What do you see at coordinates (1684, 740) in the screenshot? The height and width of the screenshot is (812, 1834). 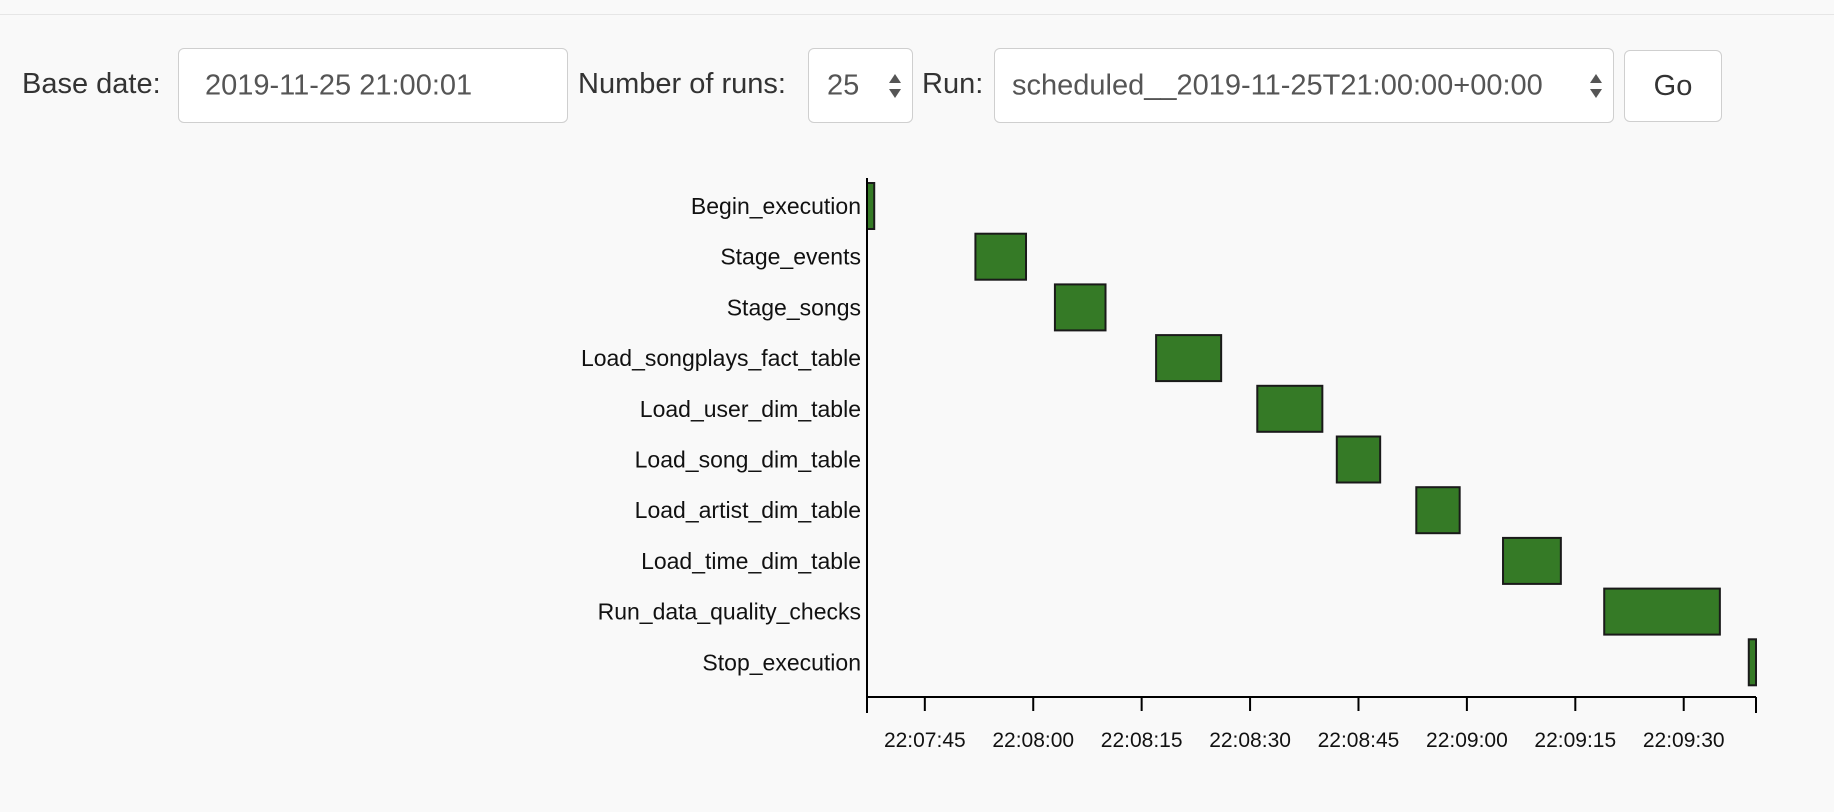 I see `x-tick-label: 22:09:30` at bounding box center [1684, 740].